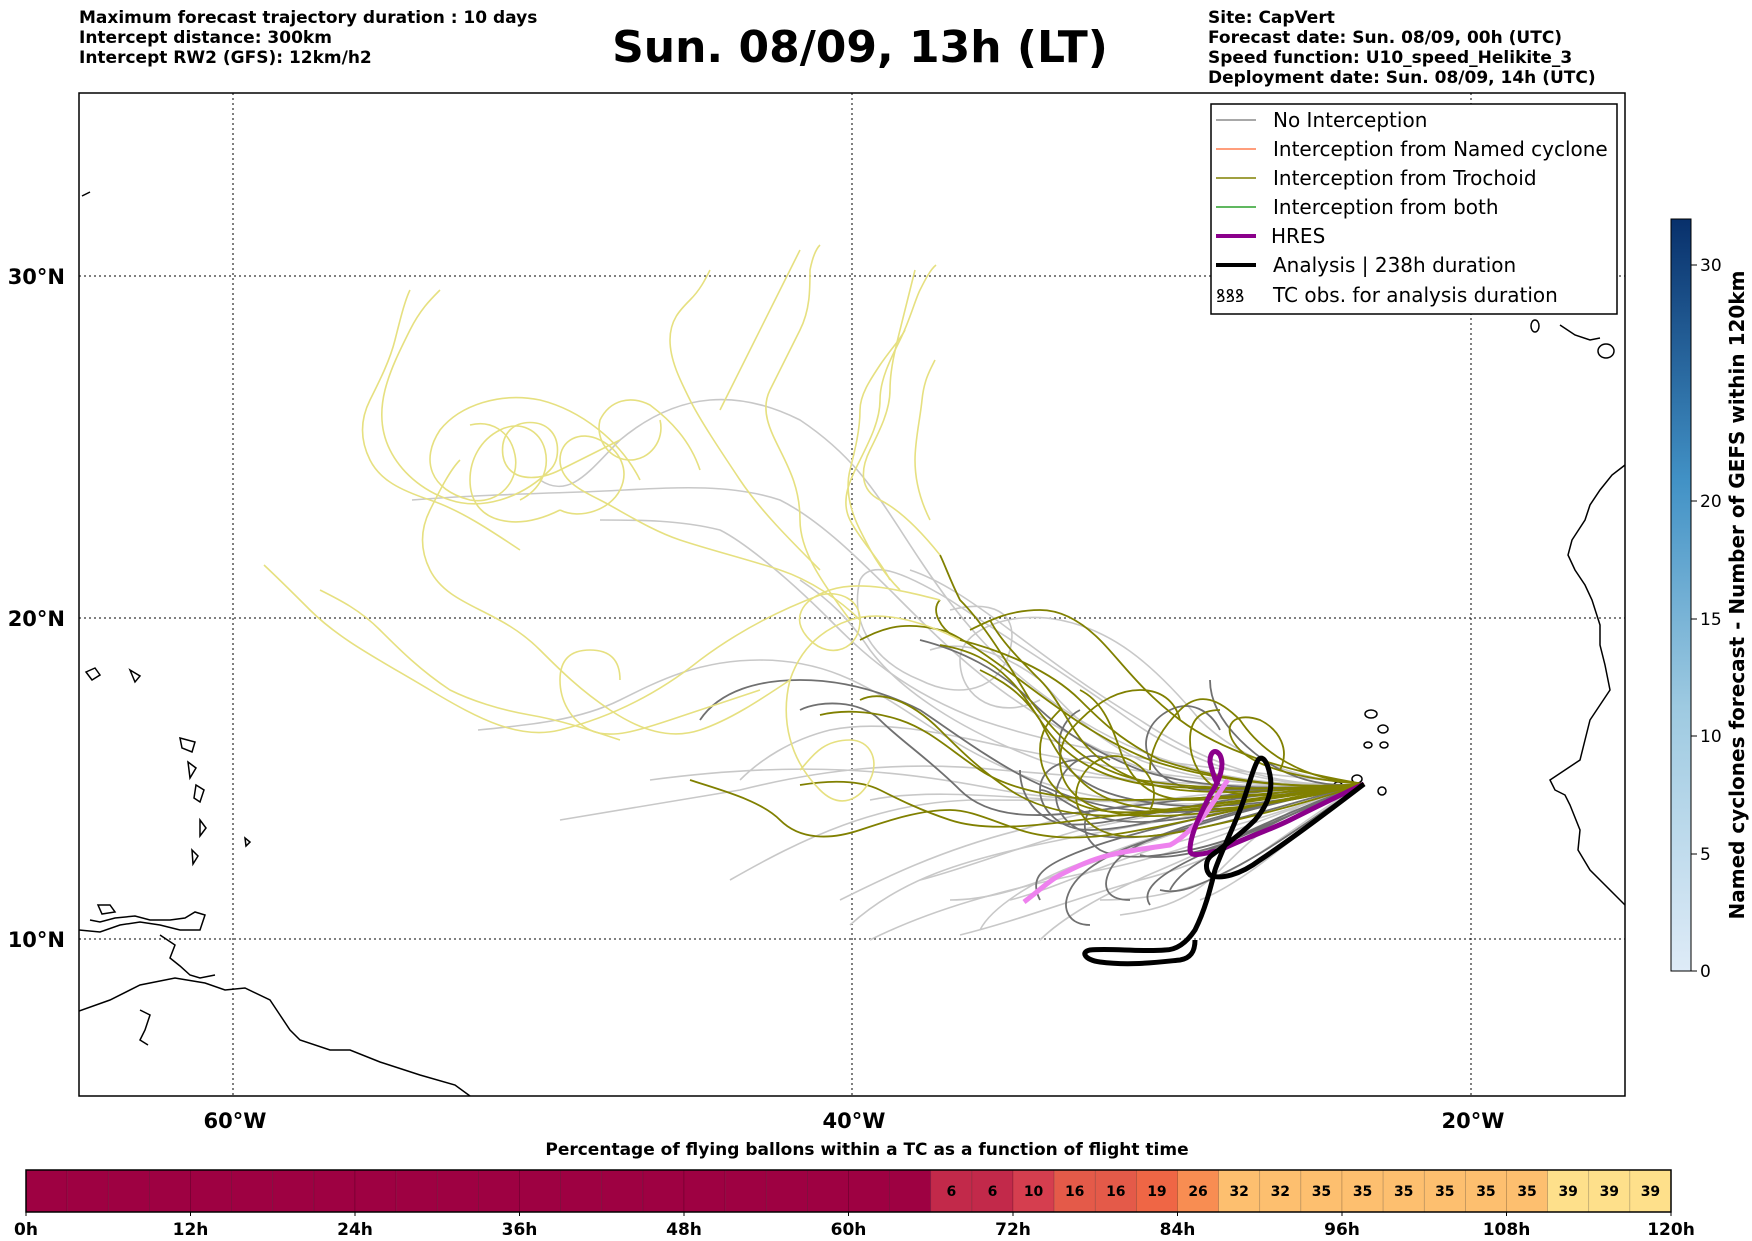 The width and height of the screenshot is (1752, 1241). What do you see at coordinates (1705, 855) in the screenshot?
I see `cbar-tick-5: 5` at bounding box center [1705, 855].